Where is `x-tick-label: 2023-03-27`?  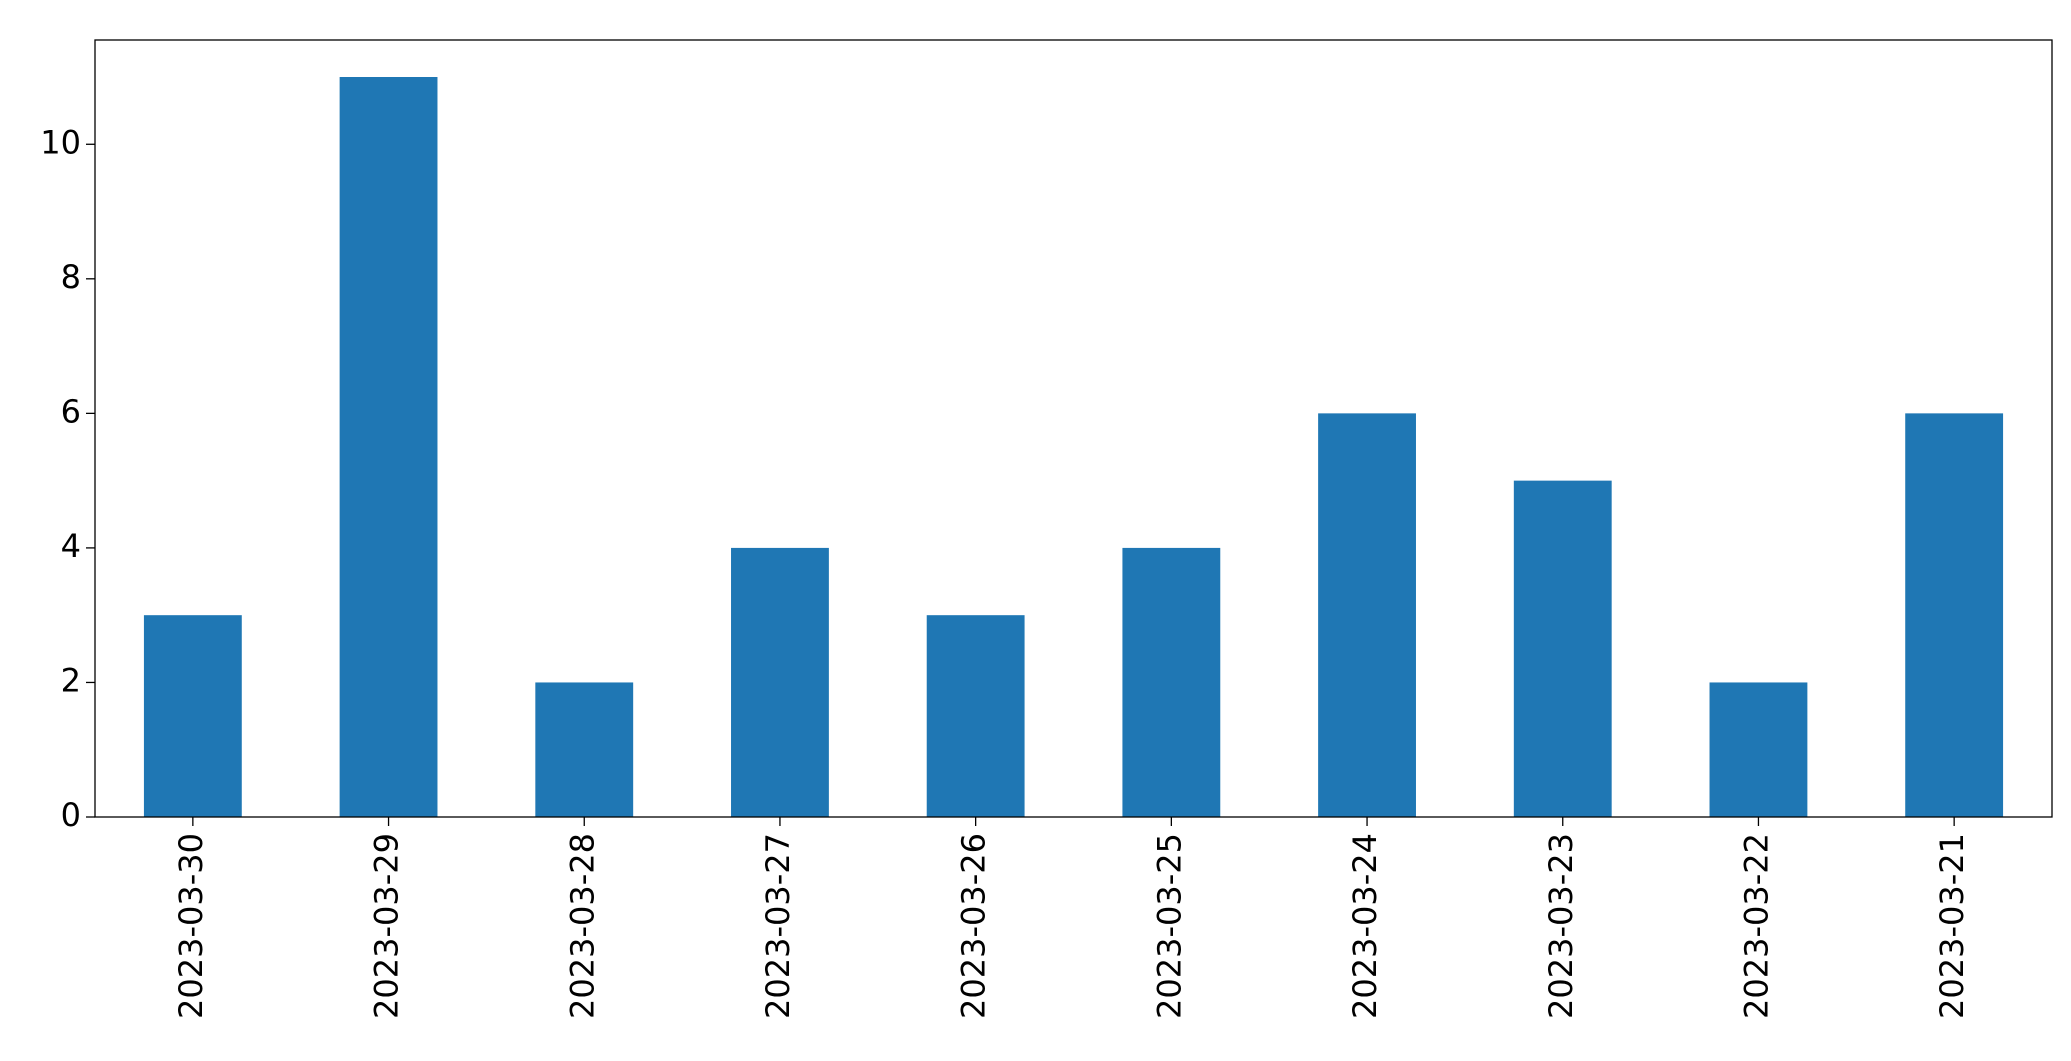 x-tick-label: 2023-03-27 is located at coordinates (778, 926).